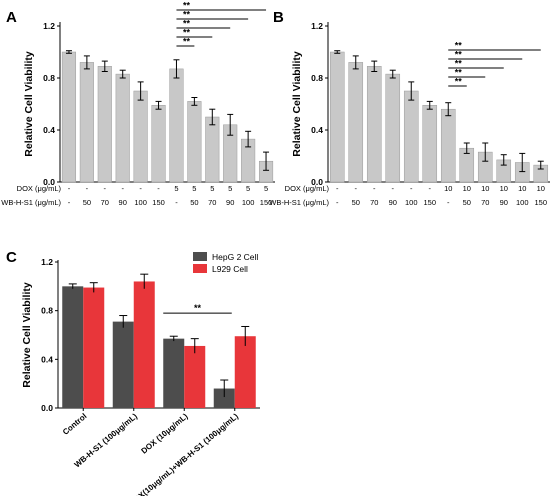 This screenshot has width=550, height=496. Describe the element at coordinates (11, 257) in the screenshot. I see `panel-letter: C` at that location.